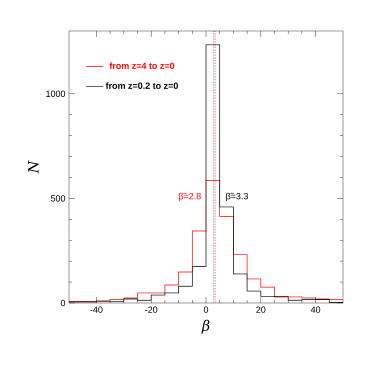 This screenshot has height=374, width=374. I want to click on y-tick-label: 1000, so click(56, 93).